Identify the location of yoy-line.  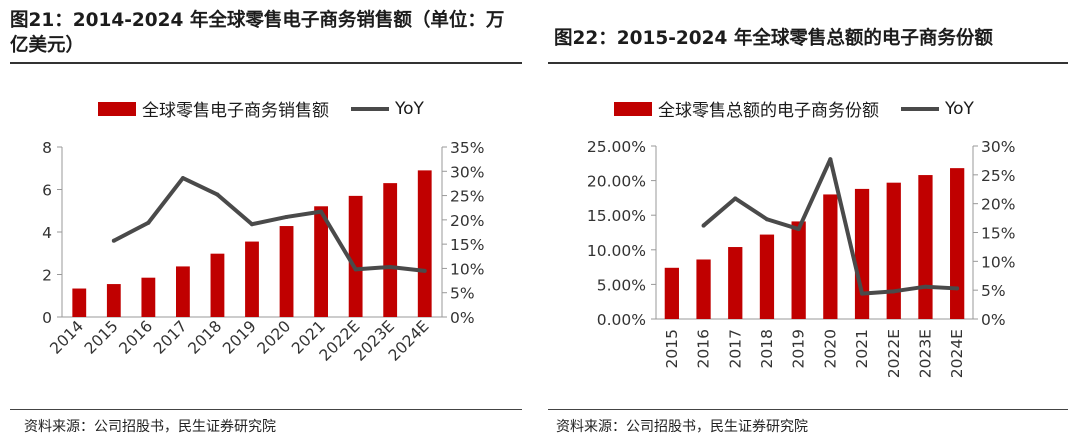
(268, 224).